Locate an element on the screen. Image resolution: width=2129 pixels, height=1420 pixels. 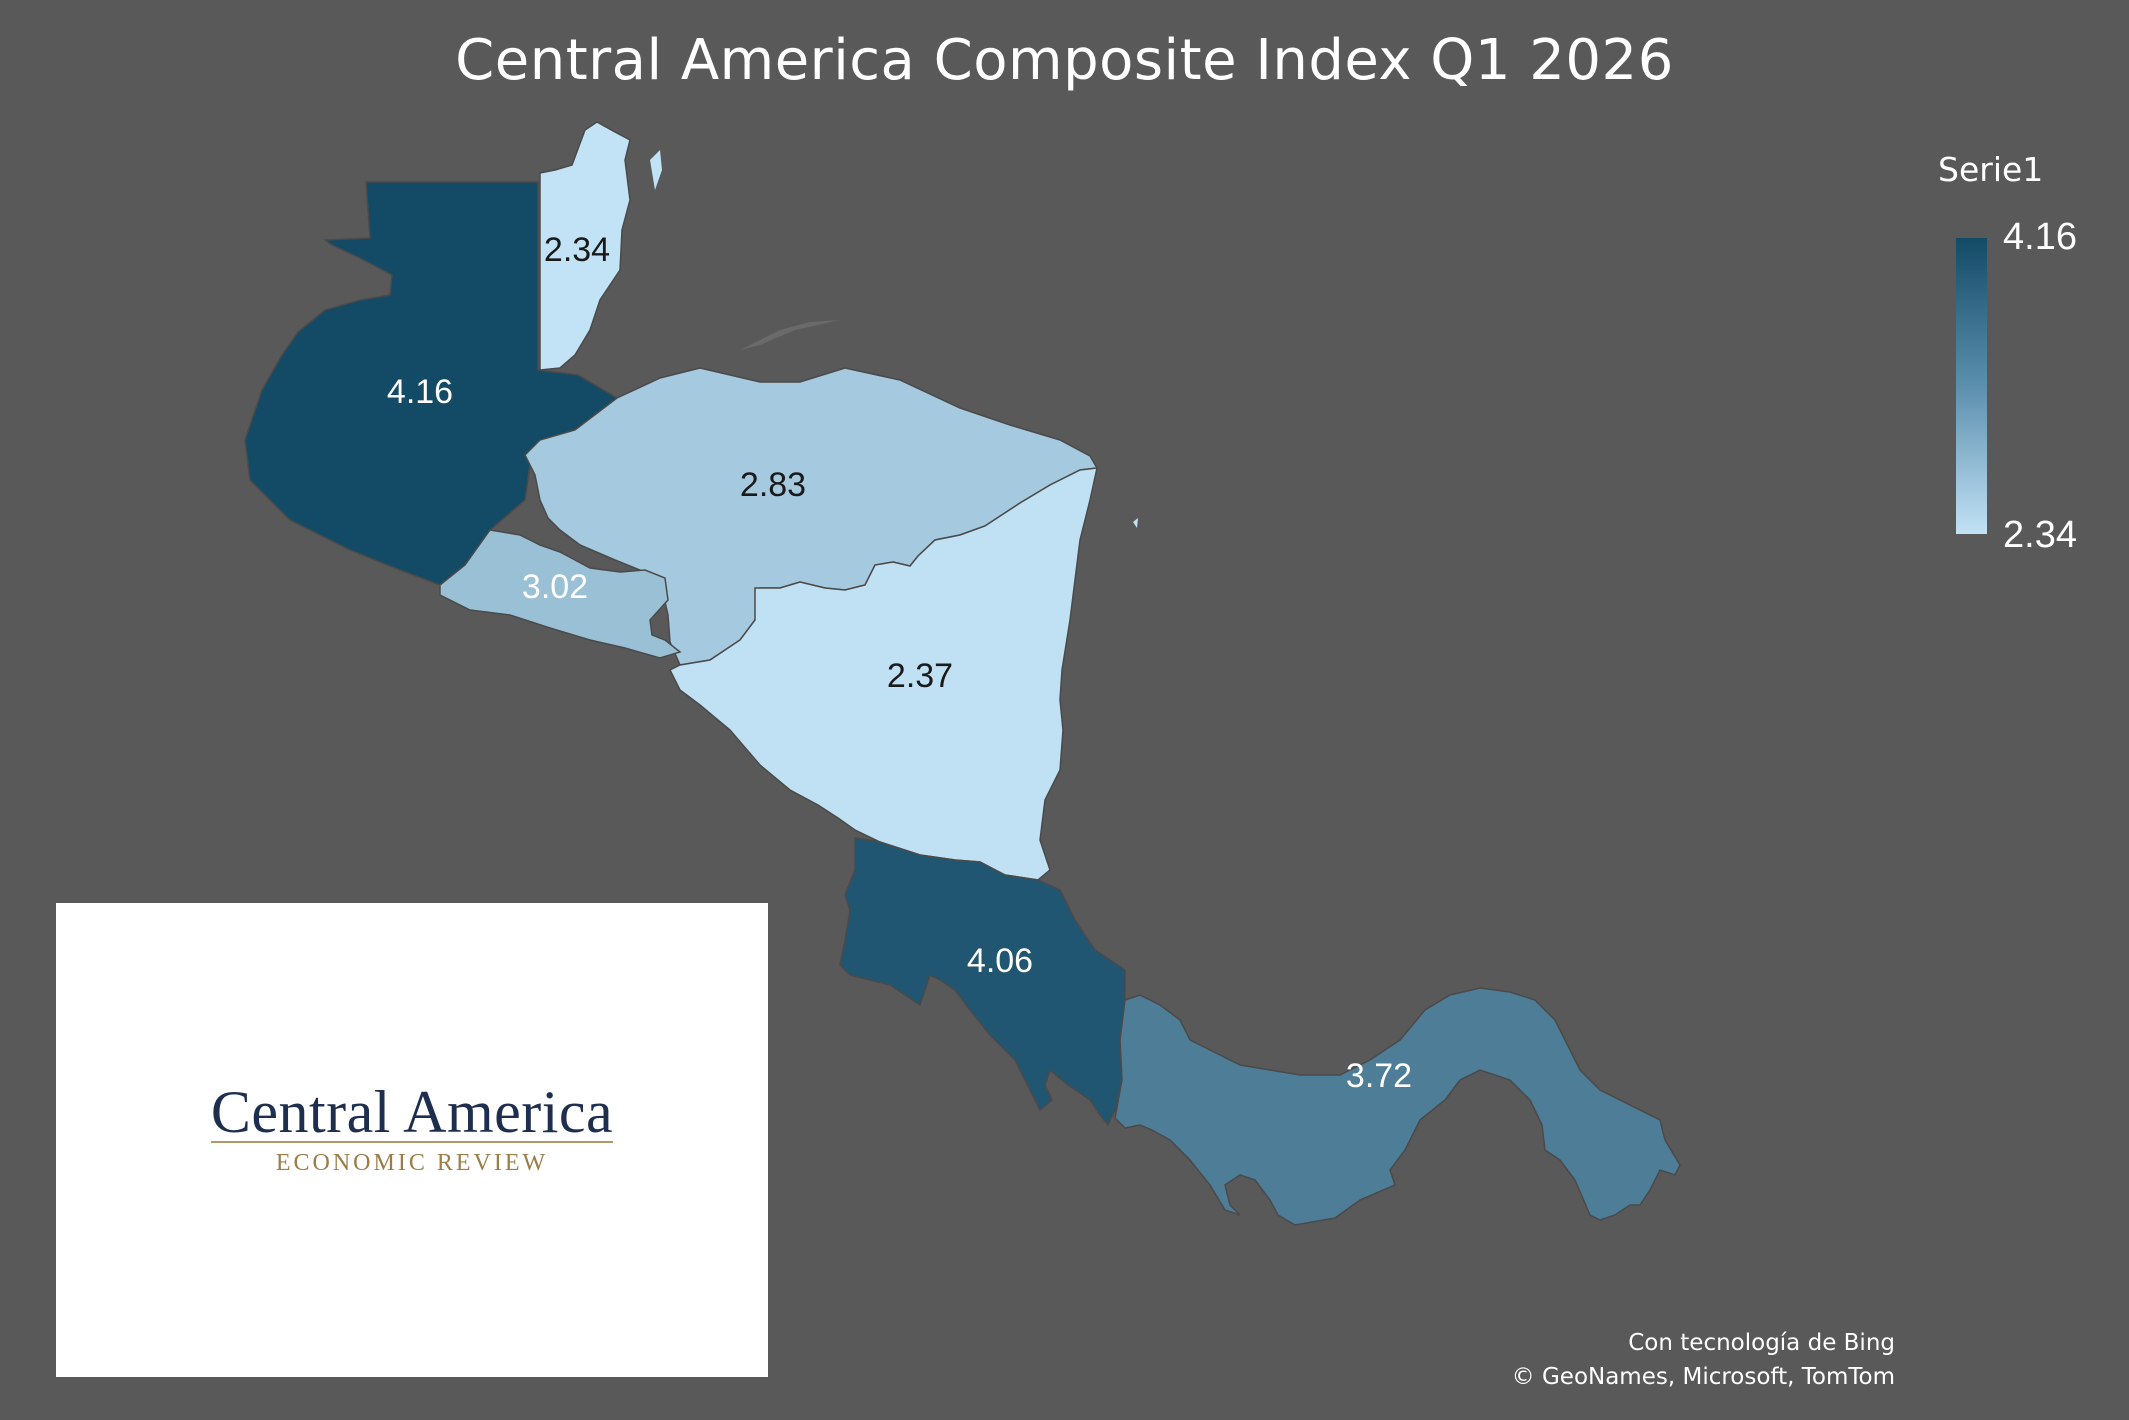
region-nicaragua is located at coordinates (883, 674).